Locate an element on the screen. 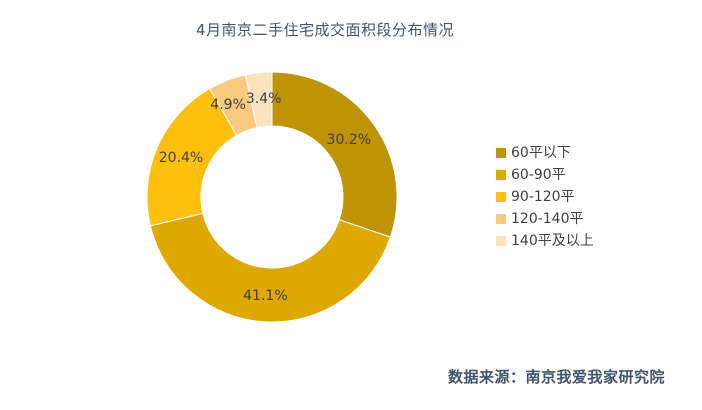 This screenshot has height=410, width=702. legend: 60平以下 60-90平 90-120平 120-140平 140平及以上 is located at coordinates (545, 201).